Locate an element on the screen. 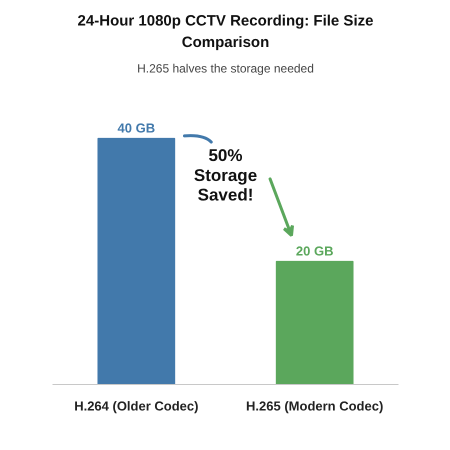 The height and width of the screenshot is (450, 450). chart-title: 24-Hour 1080p CCTV Recording: File Size Comparison is located at coordinates (226, 31).